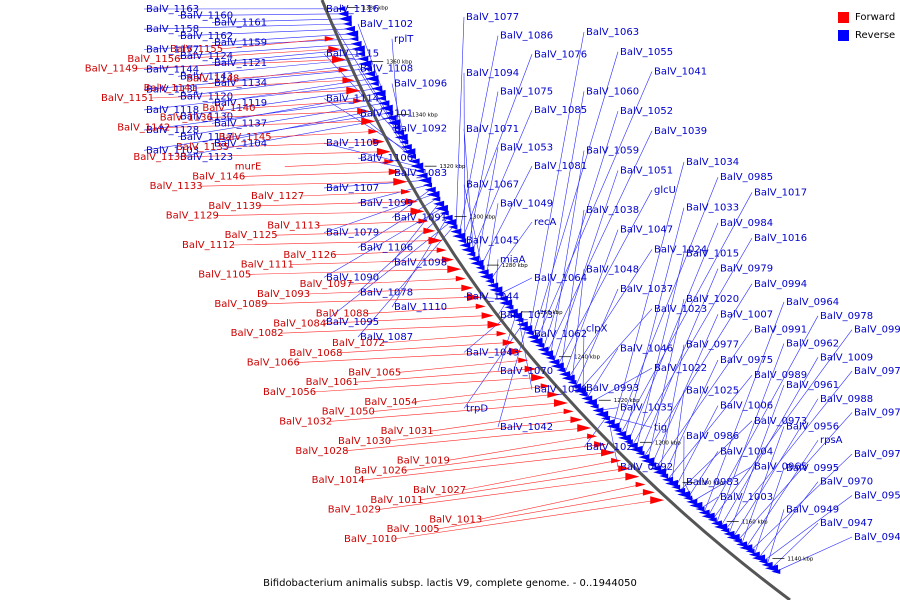 The image size is (900, 600). What do you see at coordinates (352, 143) in the screenshot?
I see `reverse-gene-label: BalV_1109` at bounding box center [352, 143].